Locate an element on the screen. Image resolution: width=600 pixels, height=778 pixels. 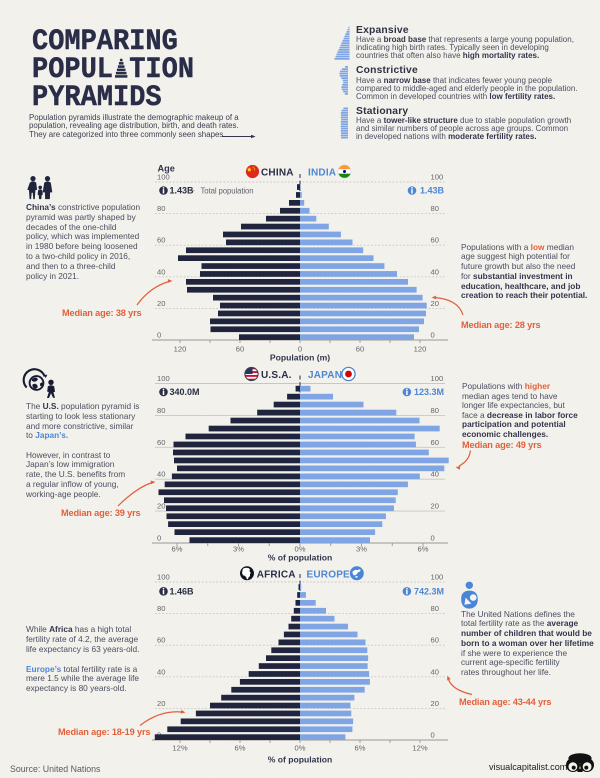
svg-text: AFRICA is located at coordinates (276, 574).